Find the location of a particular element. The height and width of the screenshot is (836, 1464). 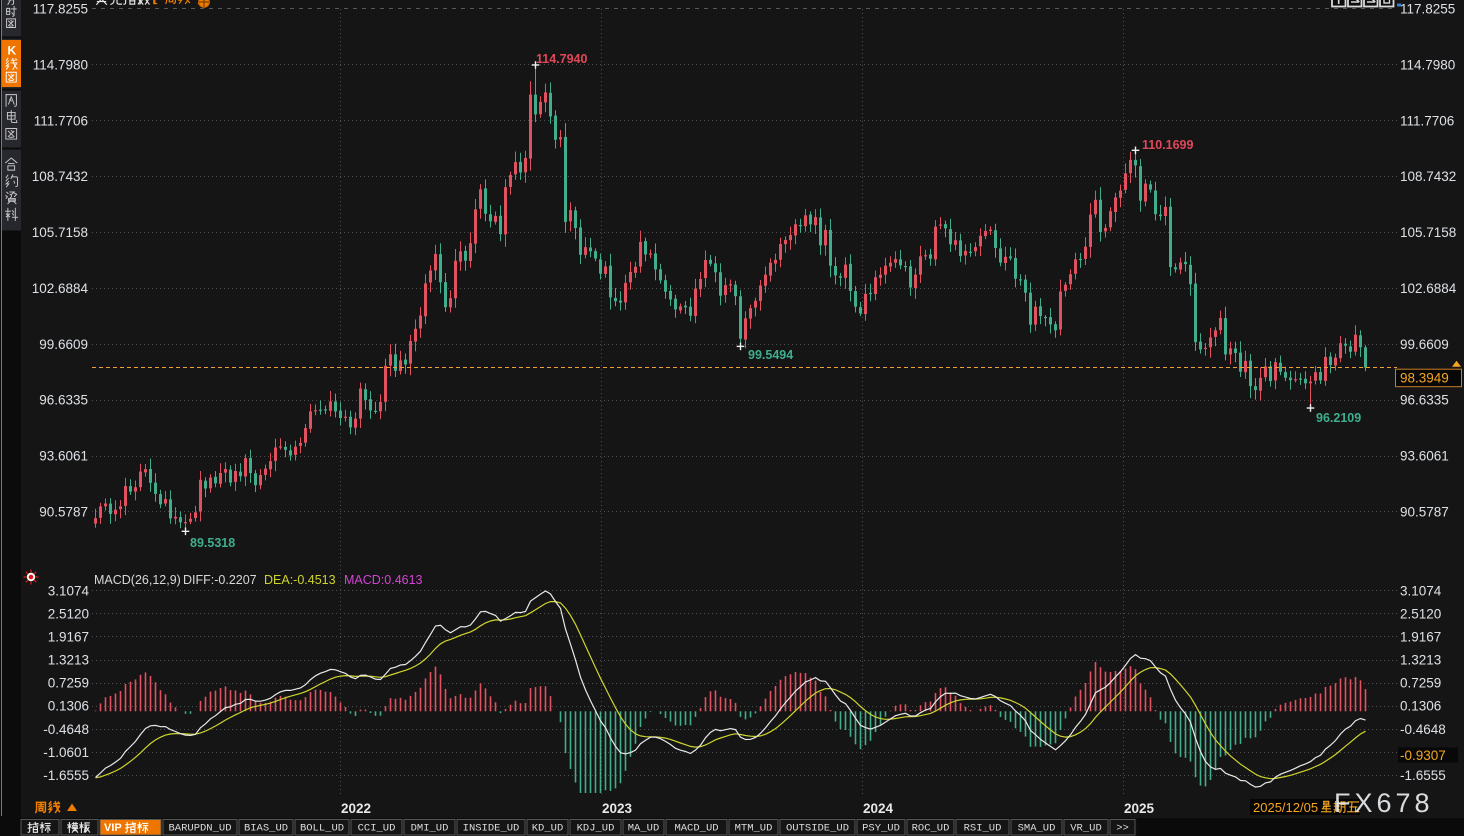

svg-text: KDJ_UD is located at coordinates (596, 829).